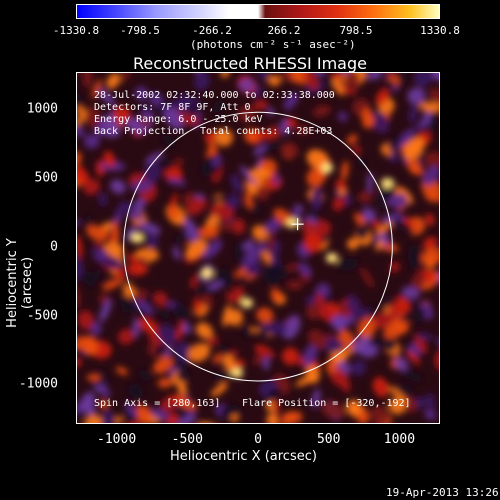  Describe the element at coordinates (117, 439) in the screenshot. I see `x-tick-label: -1000` at that location.